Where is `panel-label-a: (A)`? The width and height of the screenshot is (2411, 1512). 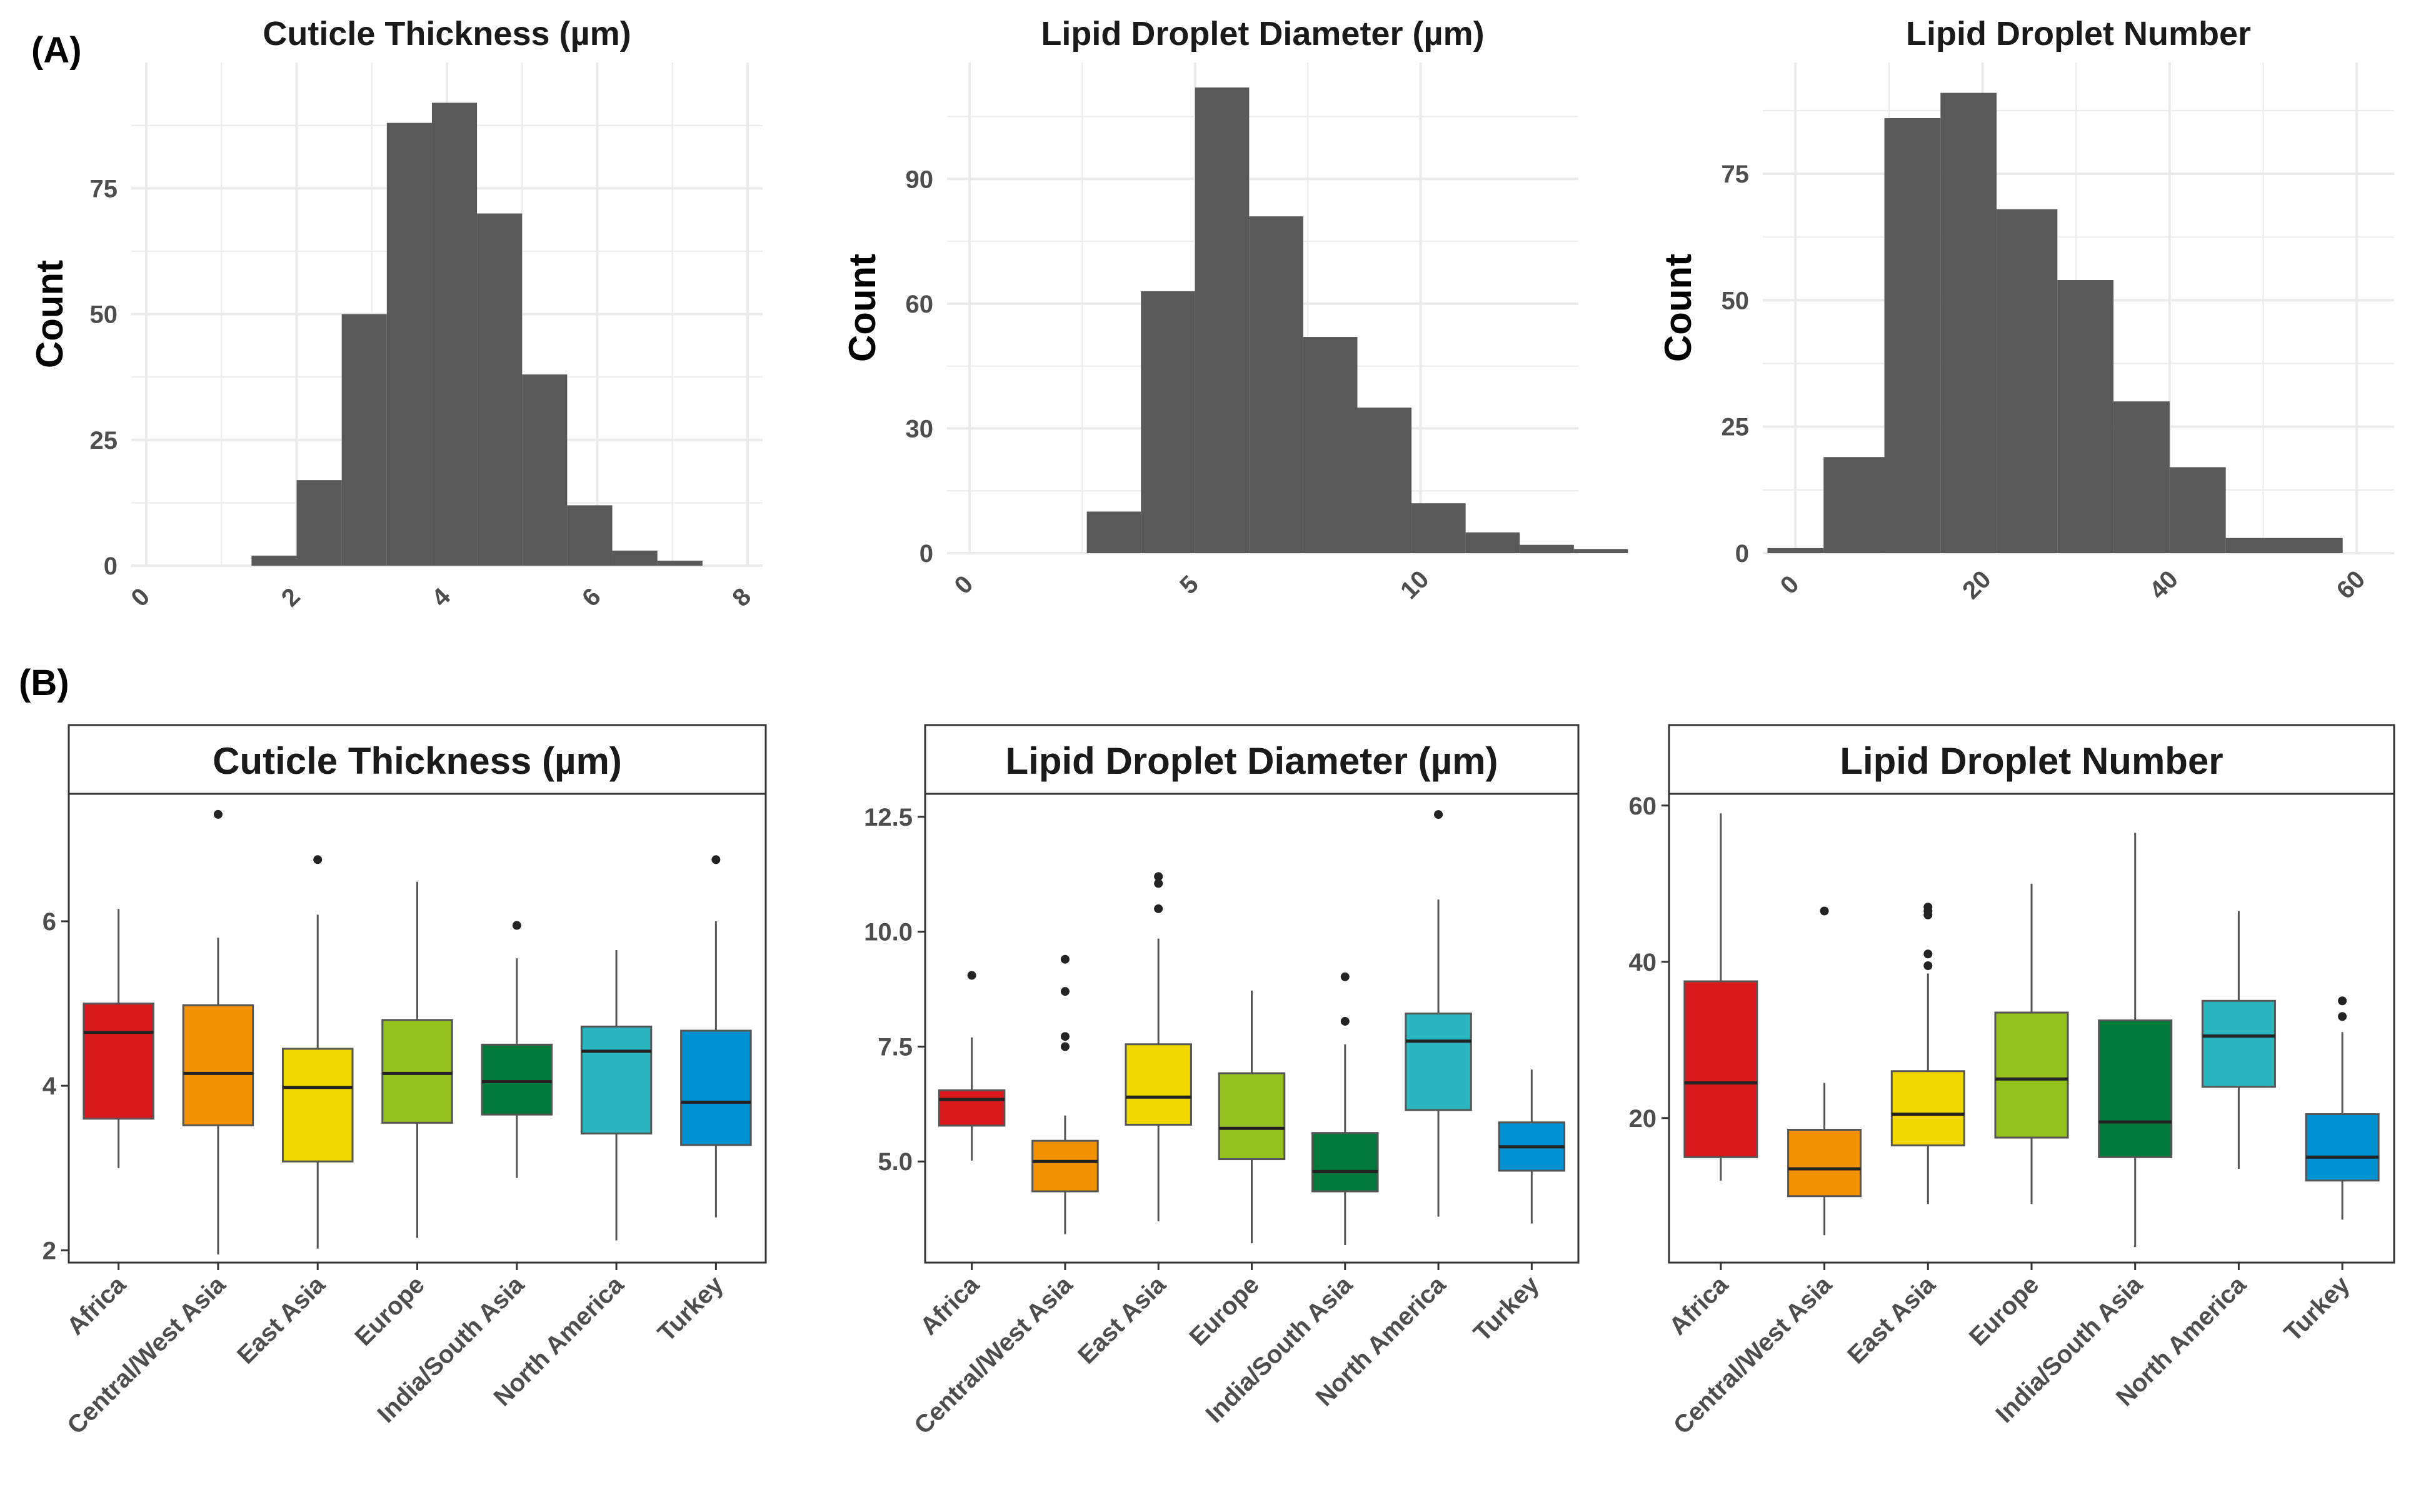 panel-label-a: (A) is located at coordinates (56, 50).